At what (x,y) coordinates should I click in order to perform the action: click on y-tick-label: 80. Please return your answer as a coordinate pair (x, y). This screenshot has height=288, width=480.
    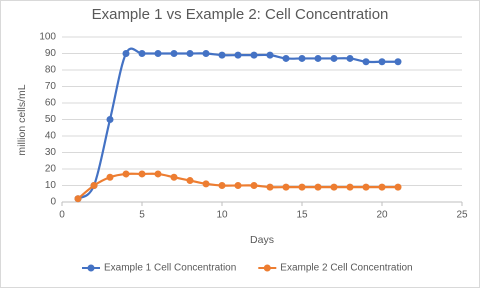
    Looking at the image, I should click on (51, 70).